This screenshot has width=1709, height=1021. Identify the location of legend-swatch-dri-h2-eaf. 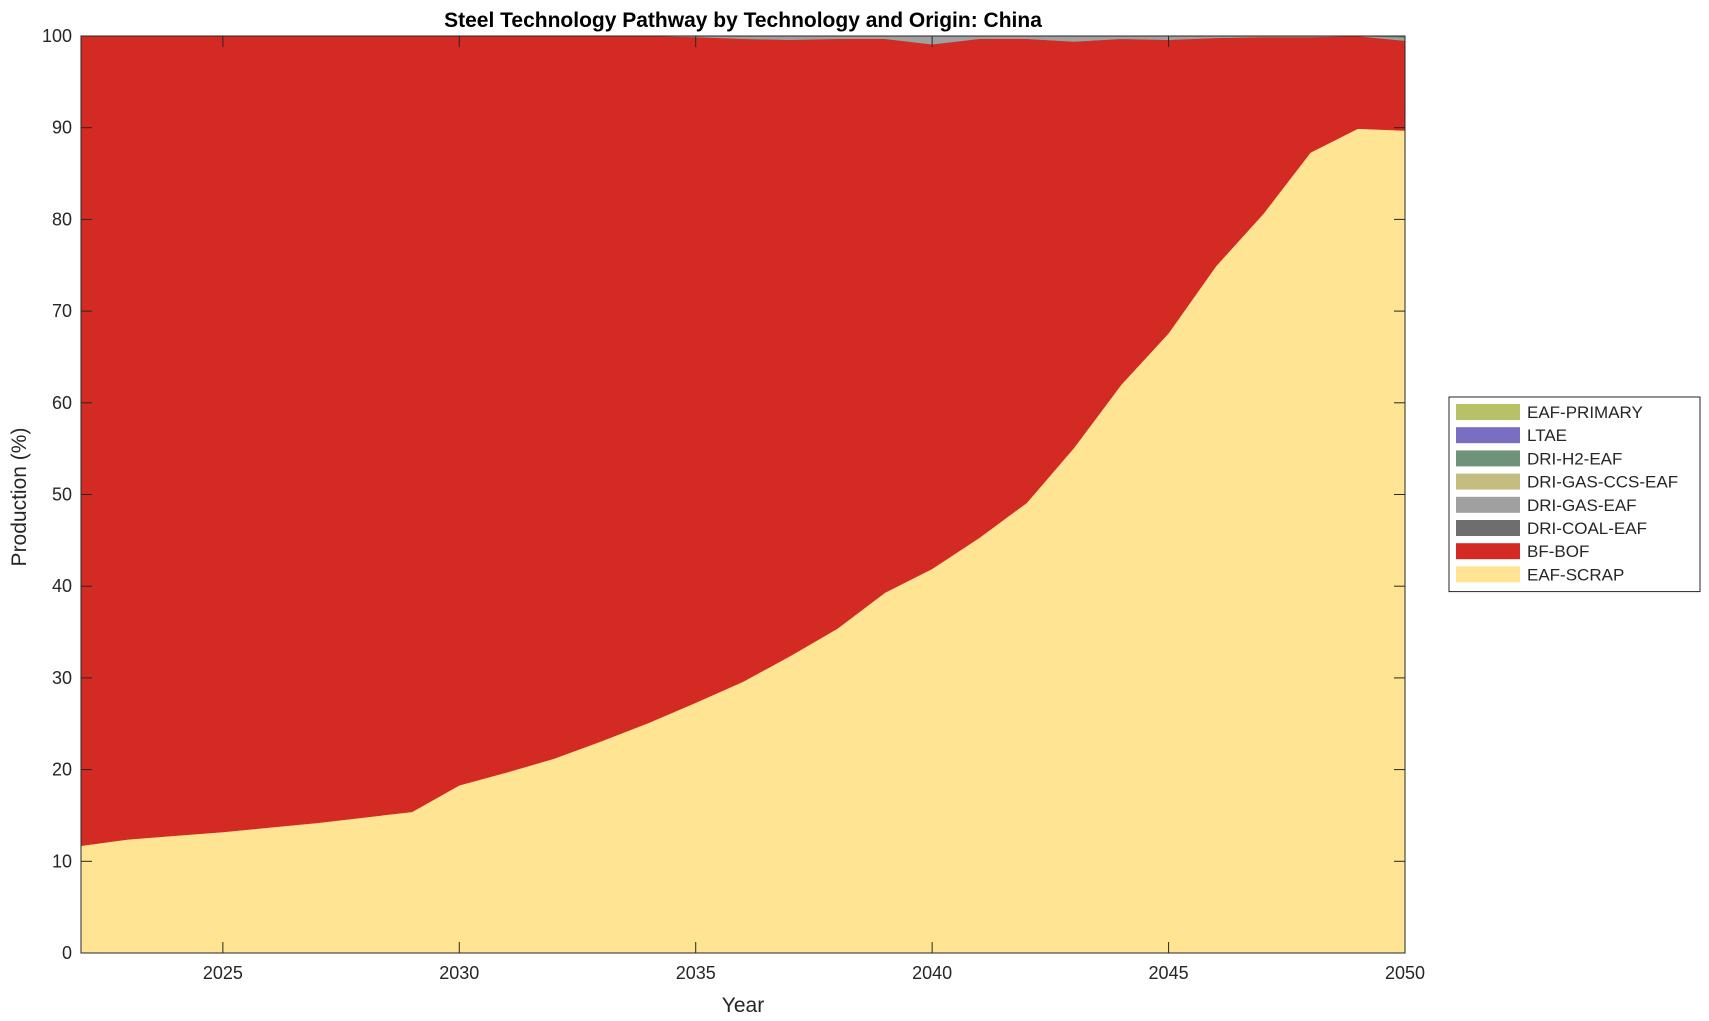
(1488, 458).